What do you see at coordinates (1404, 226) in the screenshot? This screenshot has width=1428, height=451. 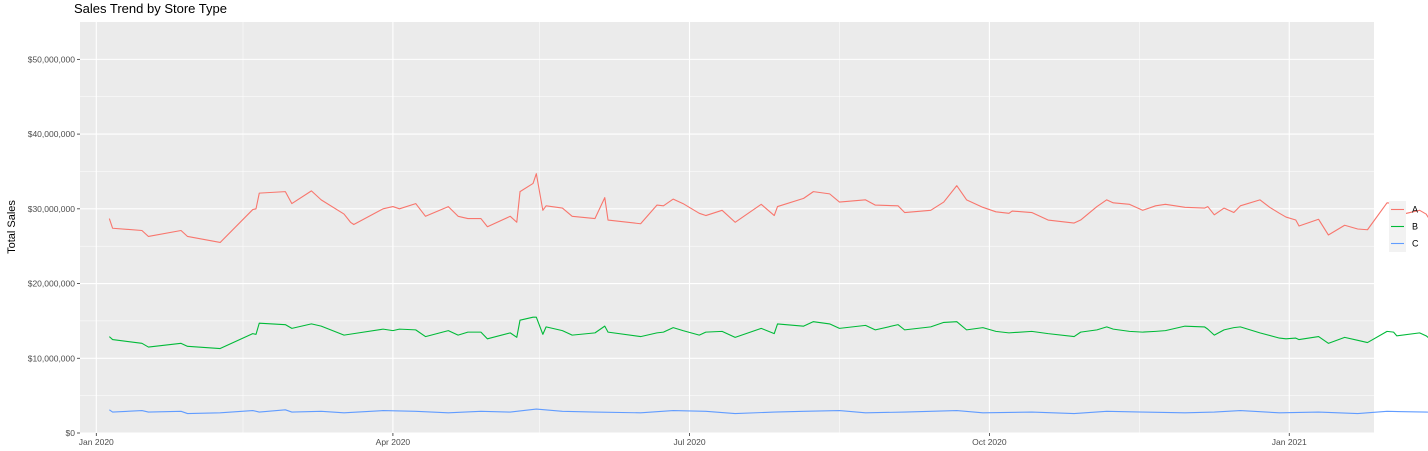 I see `legend: ABC` at bounding box center [1404, 226].